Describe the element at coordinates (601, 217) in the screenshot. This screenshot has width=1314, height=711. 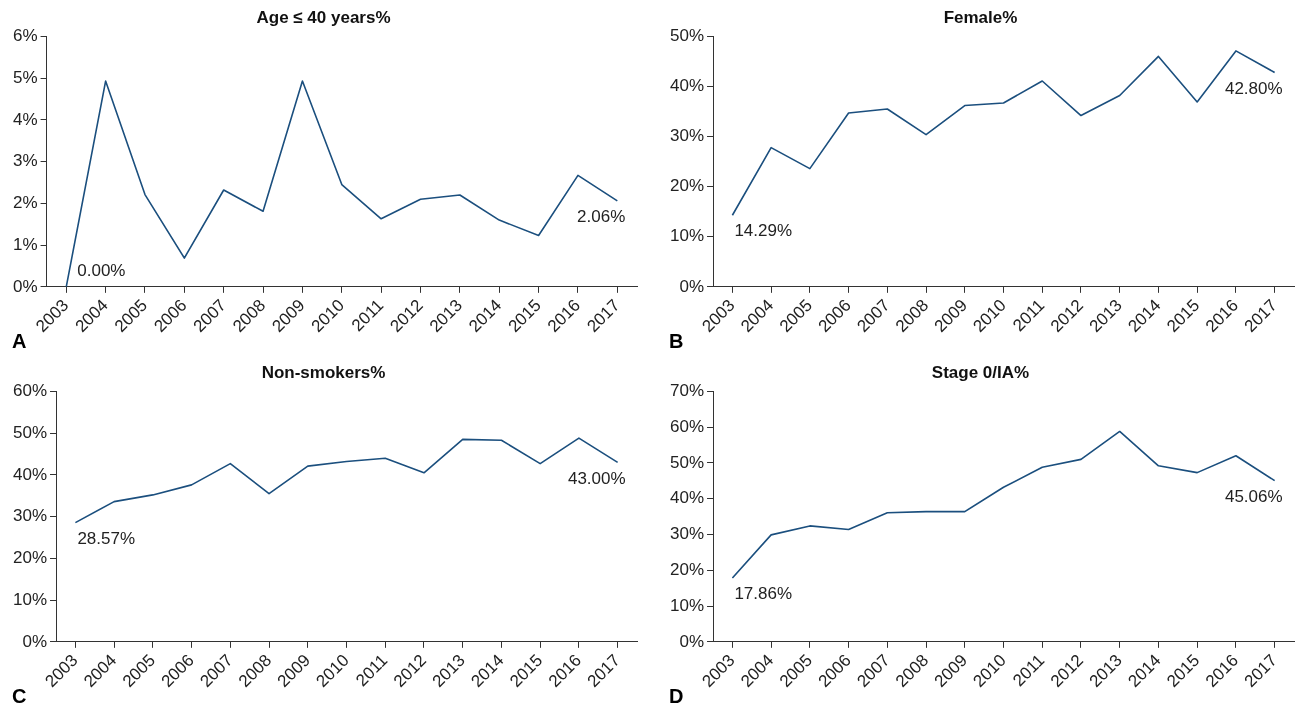
I see `data-label: 2.06%` at that location.